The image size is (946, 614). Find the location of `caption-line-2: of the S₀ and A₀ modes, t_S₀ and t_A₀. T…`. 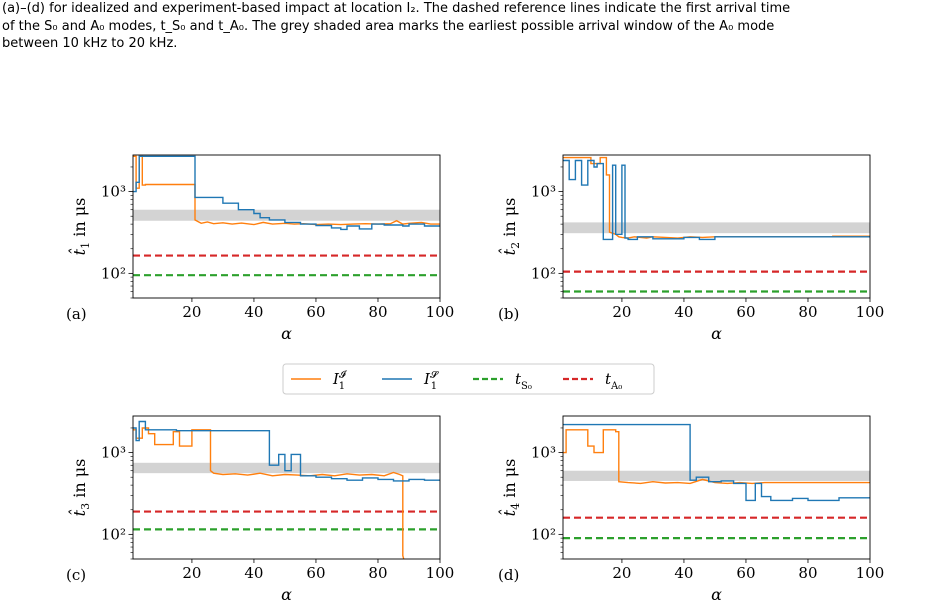

caption-line-2: of the S₀ and A₀ modes, t_S₀ and t_A₀. T… is located at coordinates (388, 26).